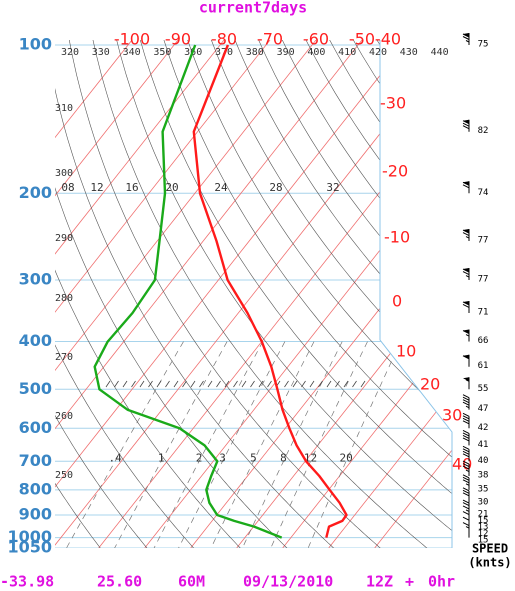  Describe the element at coordinates (132, 39) in the screenshot. I see `top-temp-label: -100` at that location.